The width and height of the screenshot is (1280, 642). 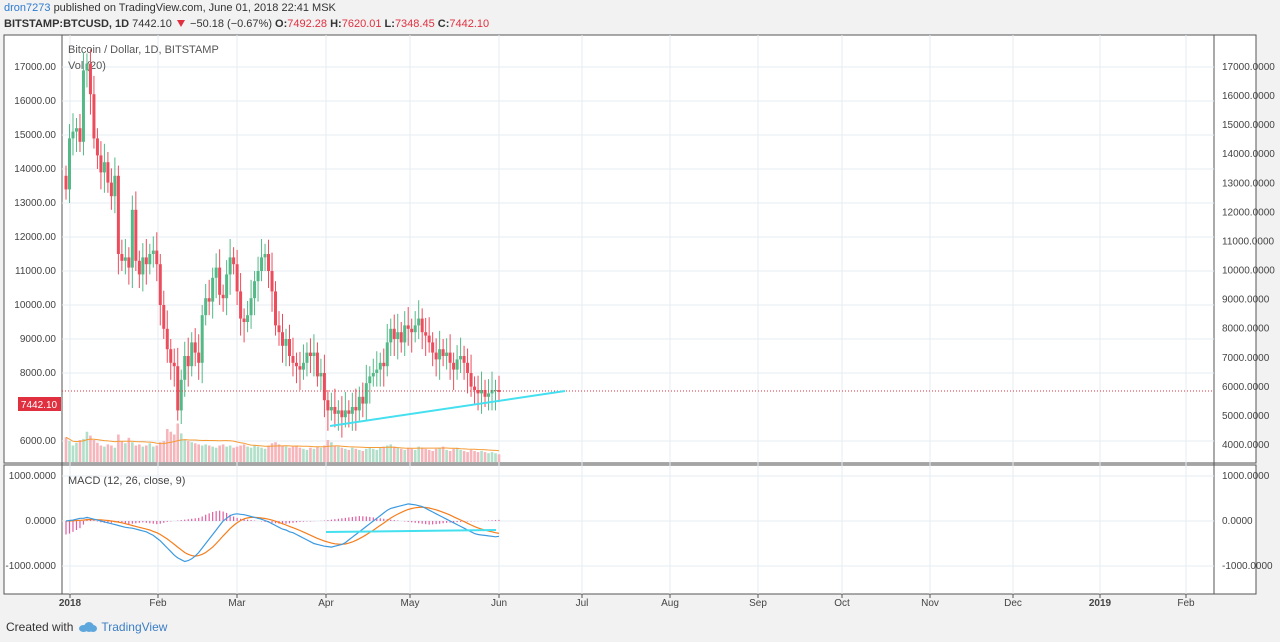 What do you see at coordinates (447, 408) in the screenshot?
I see `price-trendline` at bounding box center [447, 408].